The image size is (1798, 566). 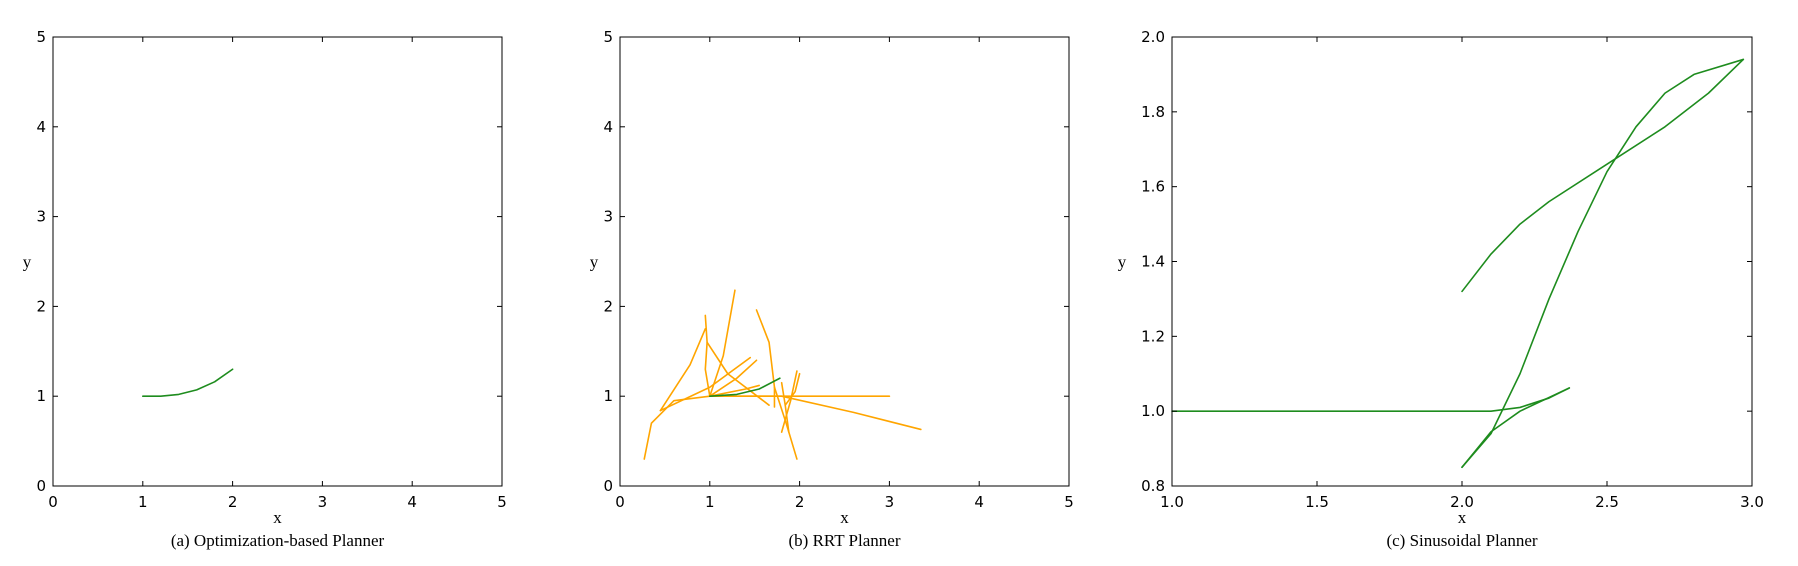 I want to click on y-tick-label: 2.0, so click(x=1153, y=37).